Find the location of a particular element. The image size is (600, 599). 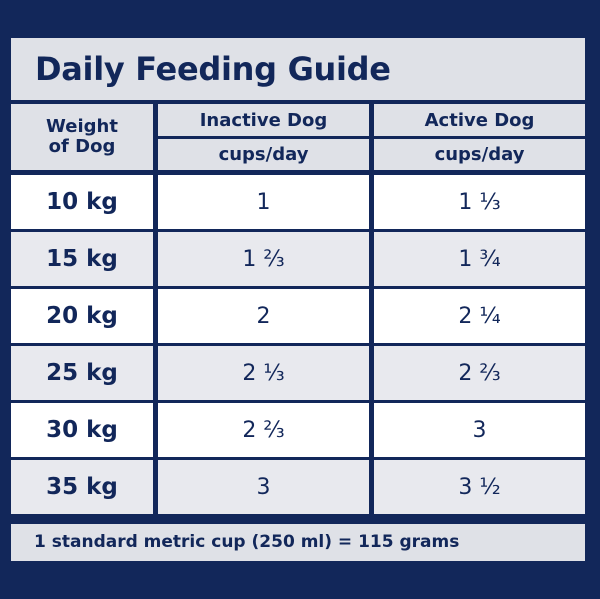

table-cell-active: 2 ⅔ is located at coordinates (479, 373).